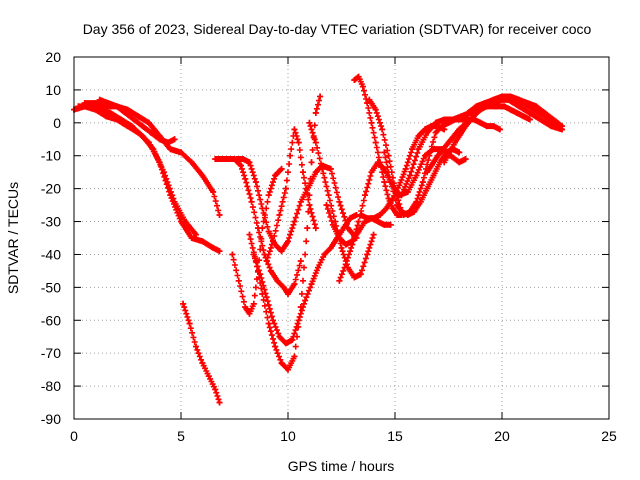  I want to click on y-tick-label: -60, so click(51, 320).